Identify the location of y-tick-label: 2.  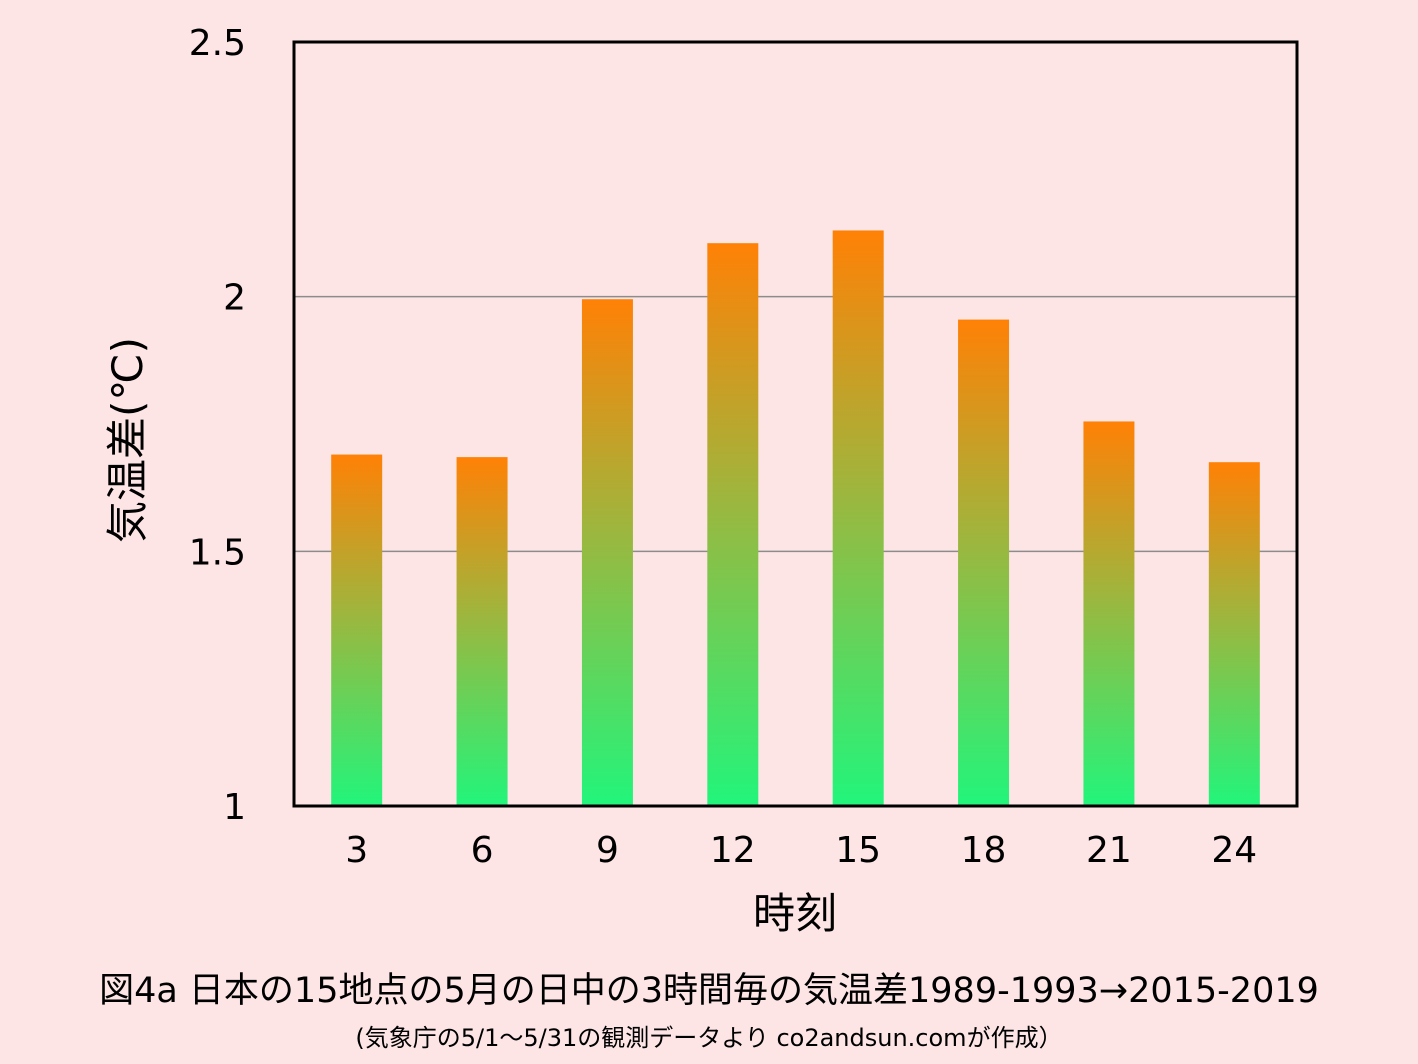
(234, 298).